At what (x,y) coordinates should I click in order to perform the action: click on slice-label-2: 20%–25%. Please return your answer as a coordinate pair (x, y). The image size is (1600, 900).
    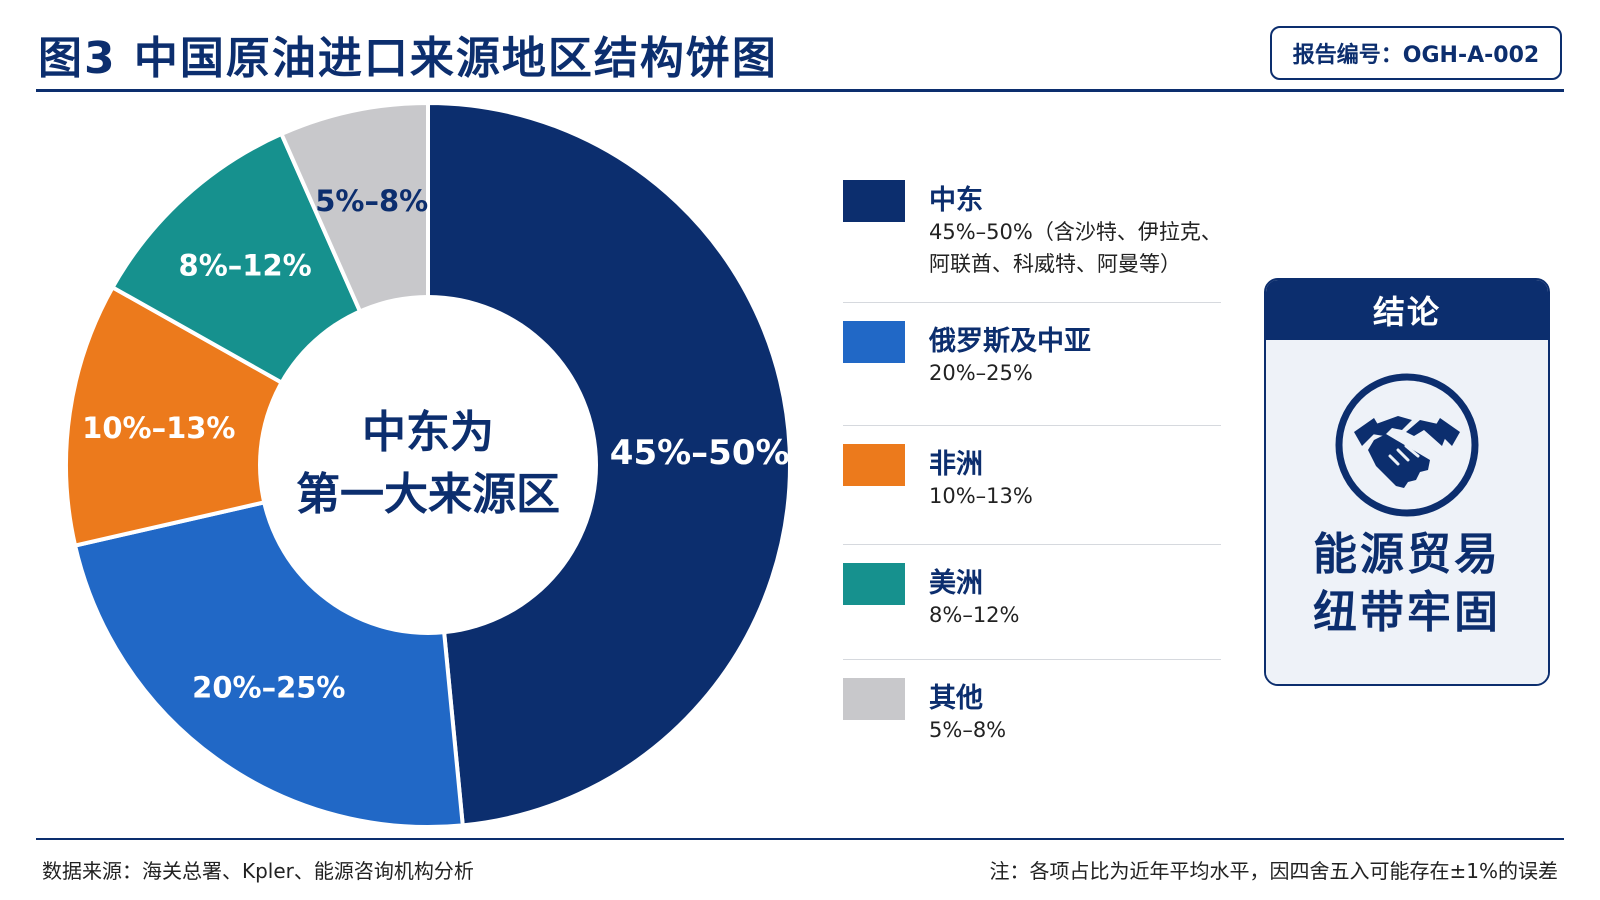
    Looking at the image, I should click on (268, 688).